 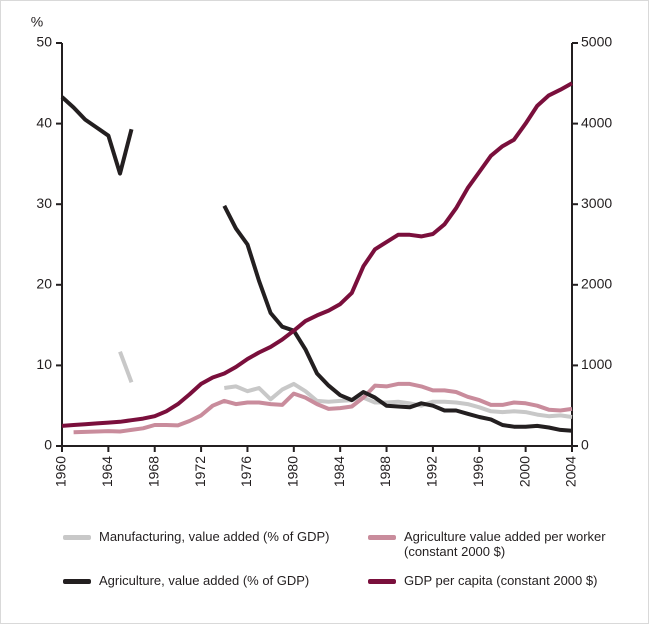 What do you see at coordinates (596, 364) in the screenshot?
I see `y2-tick-label: 1000` at bounding box center [596, 364].